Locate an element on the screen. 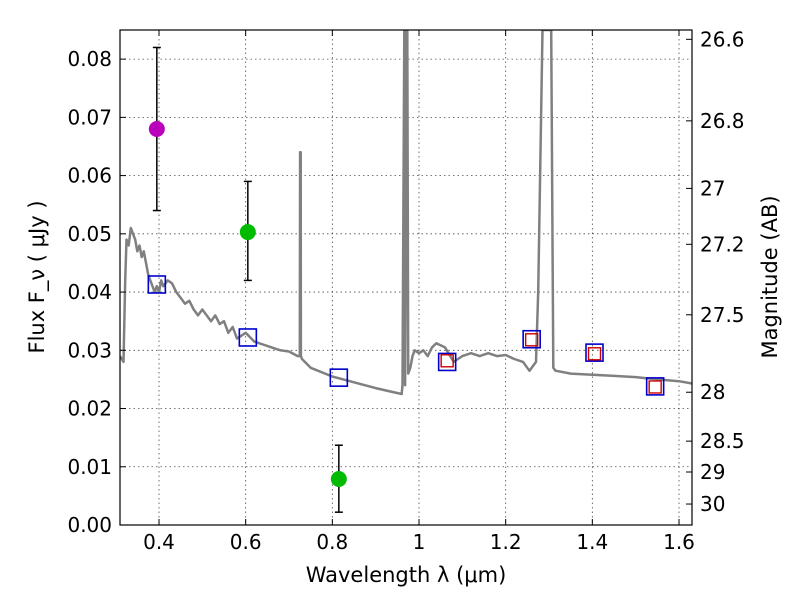 This screenshot has width=800, height=600. mag-tick-label: 27.5 is located at coordinates (722, 315).